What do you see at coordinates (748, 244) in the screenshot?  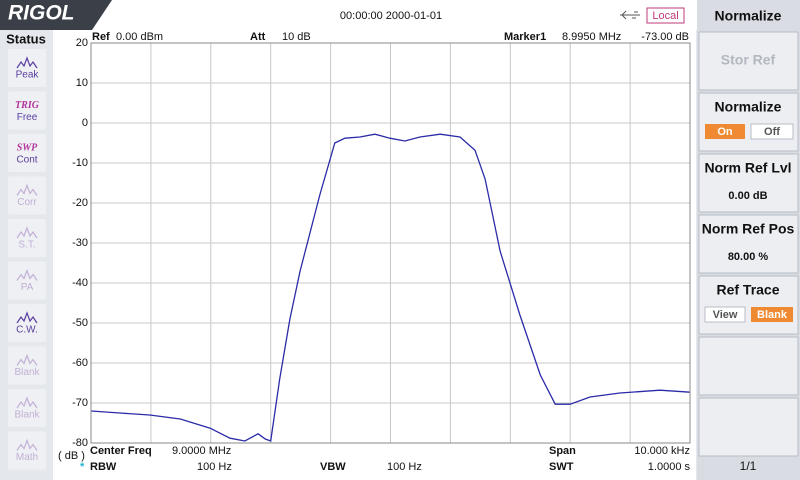 I see `norm-ref-pos-button` at bounding box center [748, 244].